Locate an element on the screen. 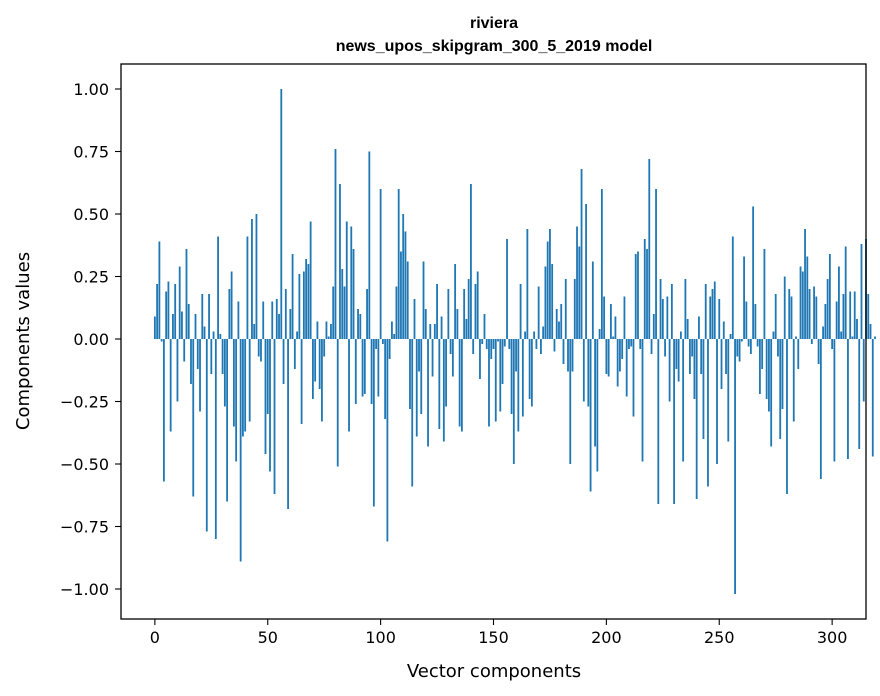 The width and height of the screenshot is (880, 696). x-tick-label: 0 is located at coordinates (155, 637).